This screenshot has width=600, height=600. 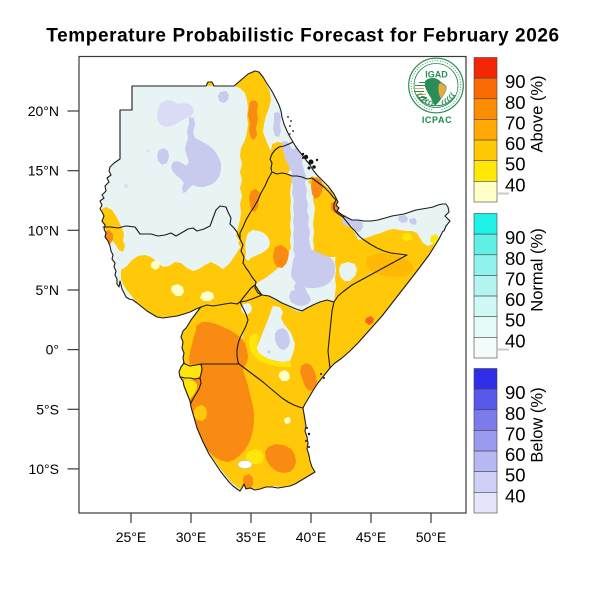 What do you see at coordinates (43, 469) in the screenshot?
I see `svg-text: 10°S` at bounding box center [43, 469].